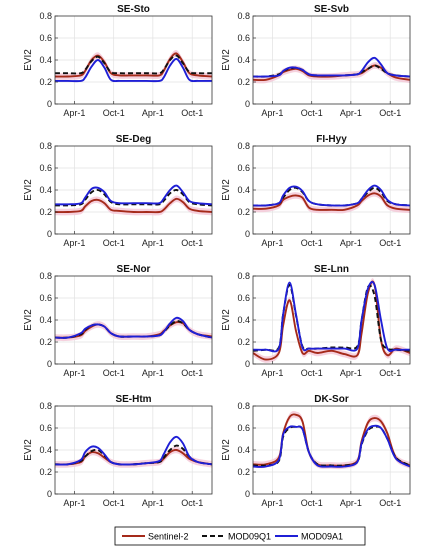 This screenshot has width=423, height=550. Describe the element at coordinates (134, 139) in the screenshot. I see `panel-title: SE-Deg` at that location.